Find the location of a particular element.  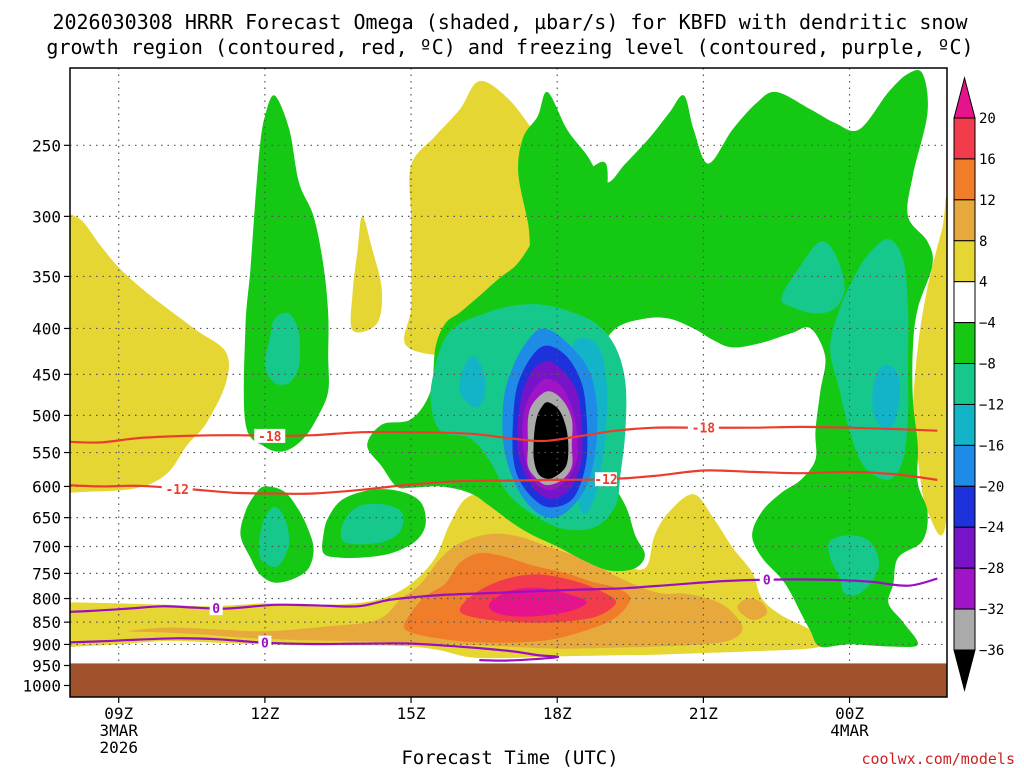

colorbar-bottom-arrow is located at coordinates (964, 670).